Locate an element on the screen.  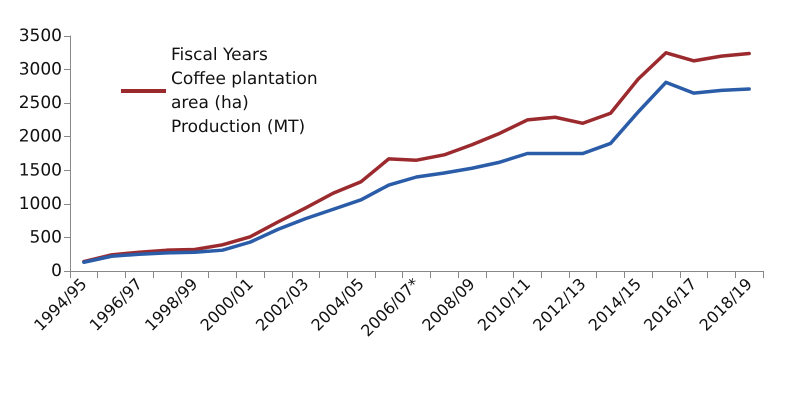
y-tick-label: 2000 is located at coordinates (40, 136).